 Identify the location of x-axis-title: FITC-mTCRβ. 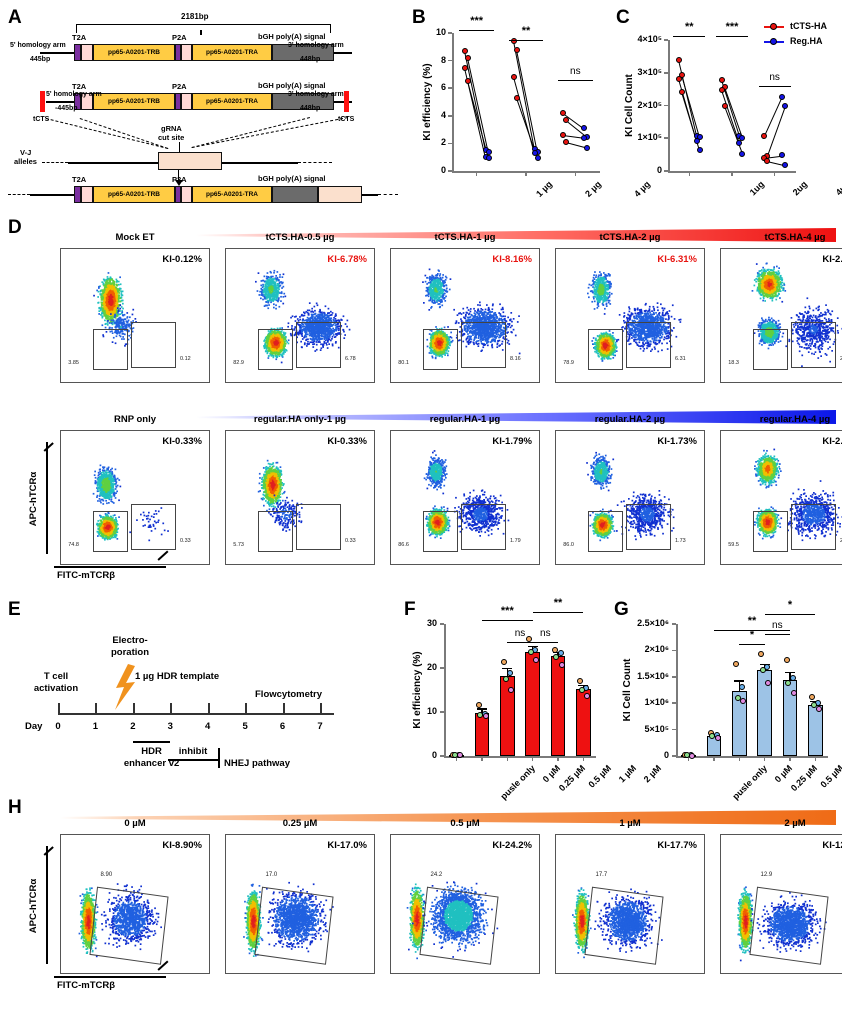
(86, 575).